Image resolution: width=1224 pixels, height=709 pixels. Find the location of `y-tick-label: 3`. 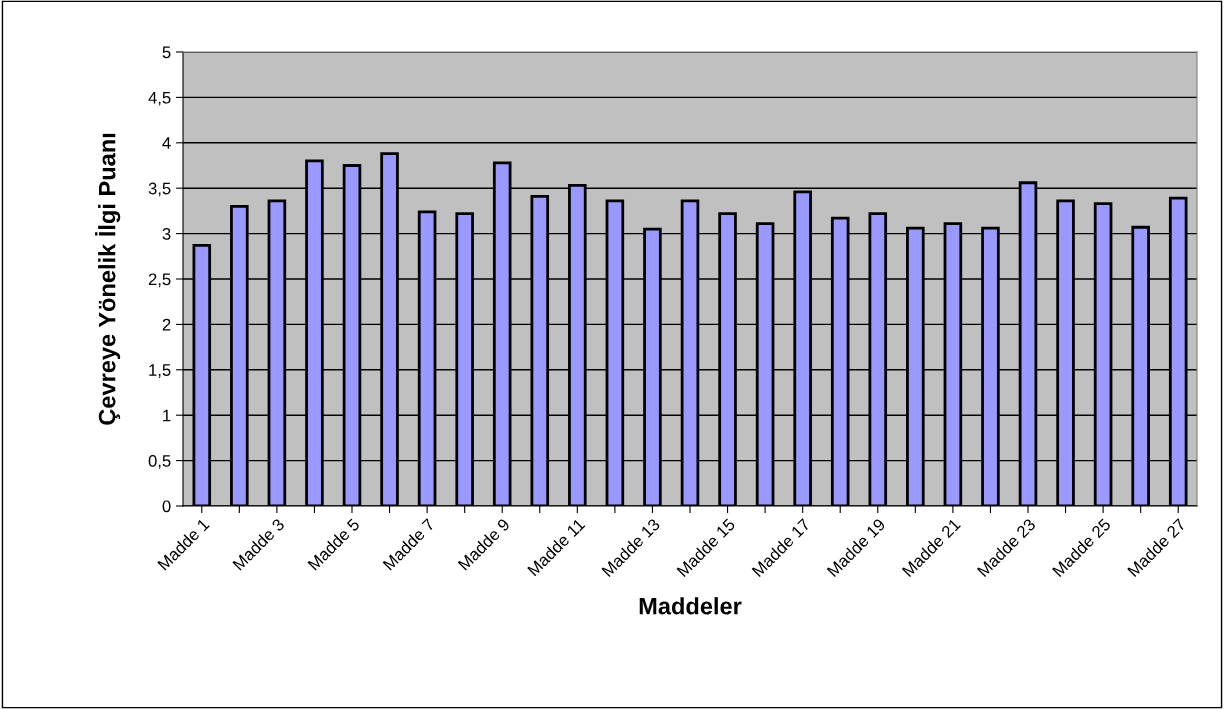

y-tick-label: 3 is located at coordinates (166, 234).